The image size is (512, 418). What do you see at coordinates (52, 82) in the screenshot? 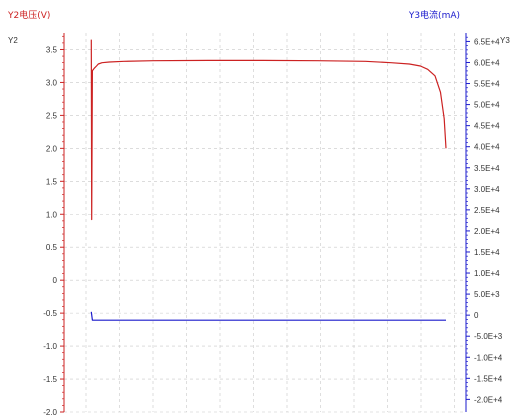
I see `left-tick-label: 3.0` at bounding box center [52, 82].